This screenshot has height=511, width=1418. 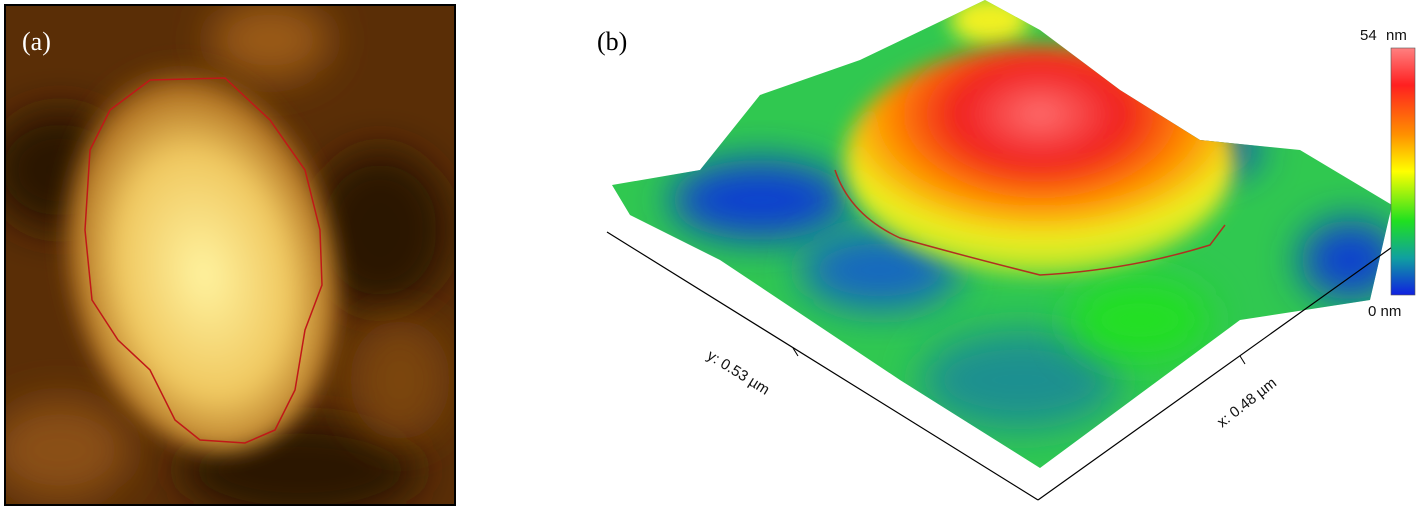 What do you see at coordinates (1368, 35) in the screenshot?
I see `colorbar-max: 54` at bounding box center [1368, 35].